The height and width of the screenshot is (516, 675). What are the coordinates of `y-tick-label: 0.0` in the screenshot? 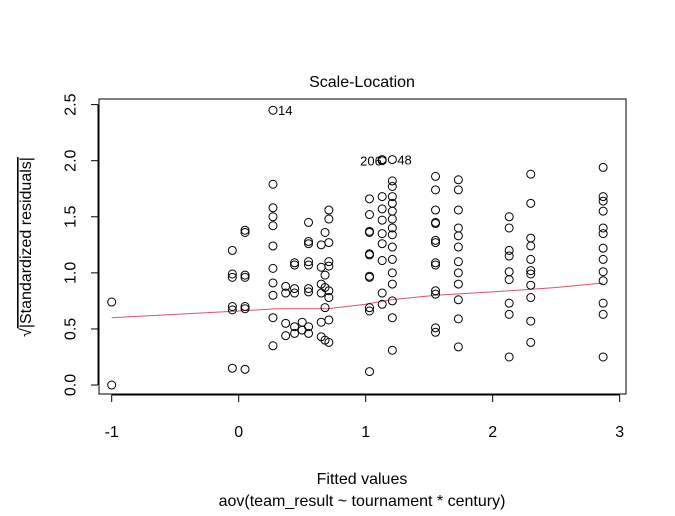 It's located at (71, 385).